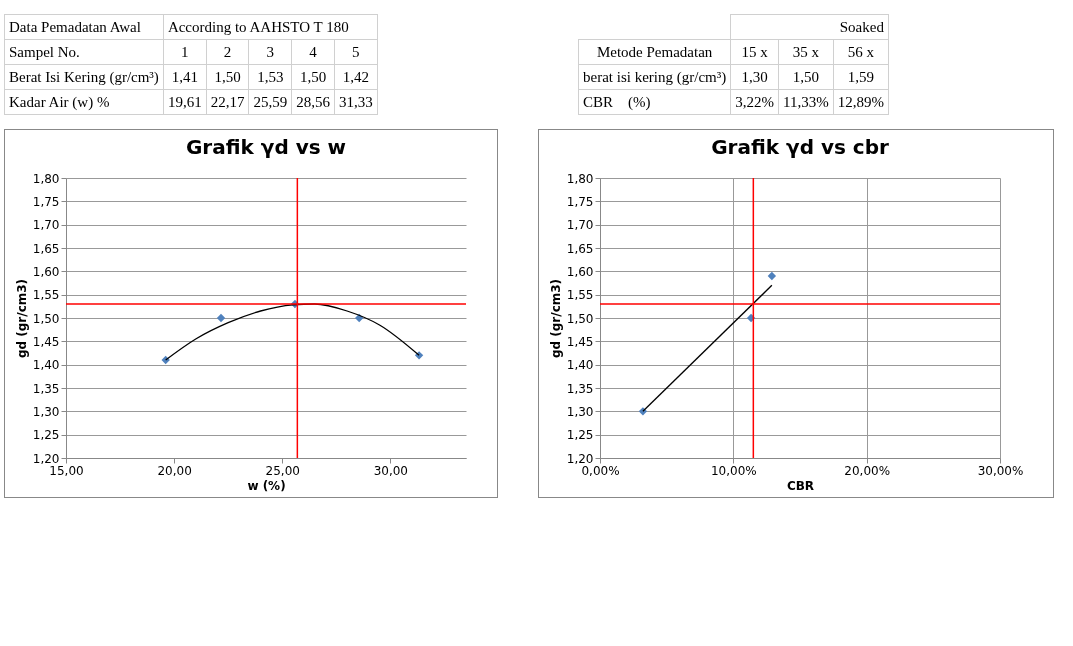 Image resolution: width=1073 pixels, height=646 pixels. I want to click on text: Berat Isi Kering (gr/cm³), so click(84, 77).